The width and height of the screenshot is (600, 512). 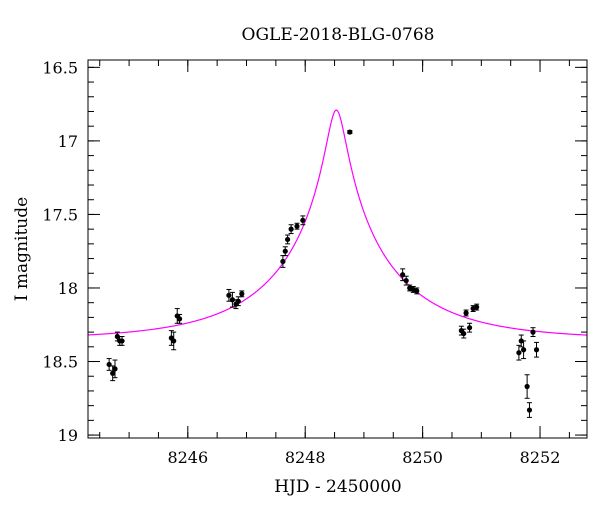 What do you see at coordinates (22, 249) in the screenshot?
I see `y-axis-label: I magnitude` at bounding box center [22, 249].